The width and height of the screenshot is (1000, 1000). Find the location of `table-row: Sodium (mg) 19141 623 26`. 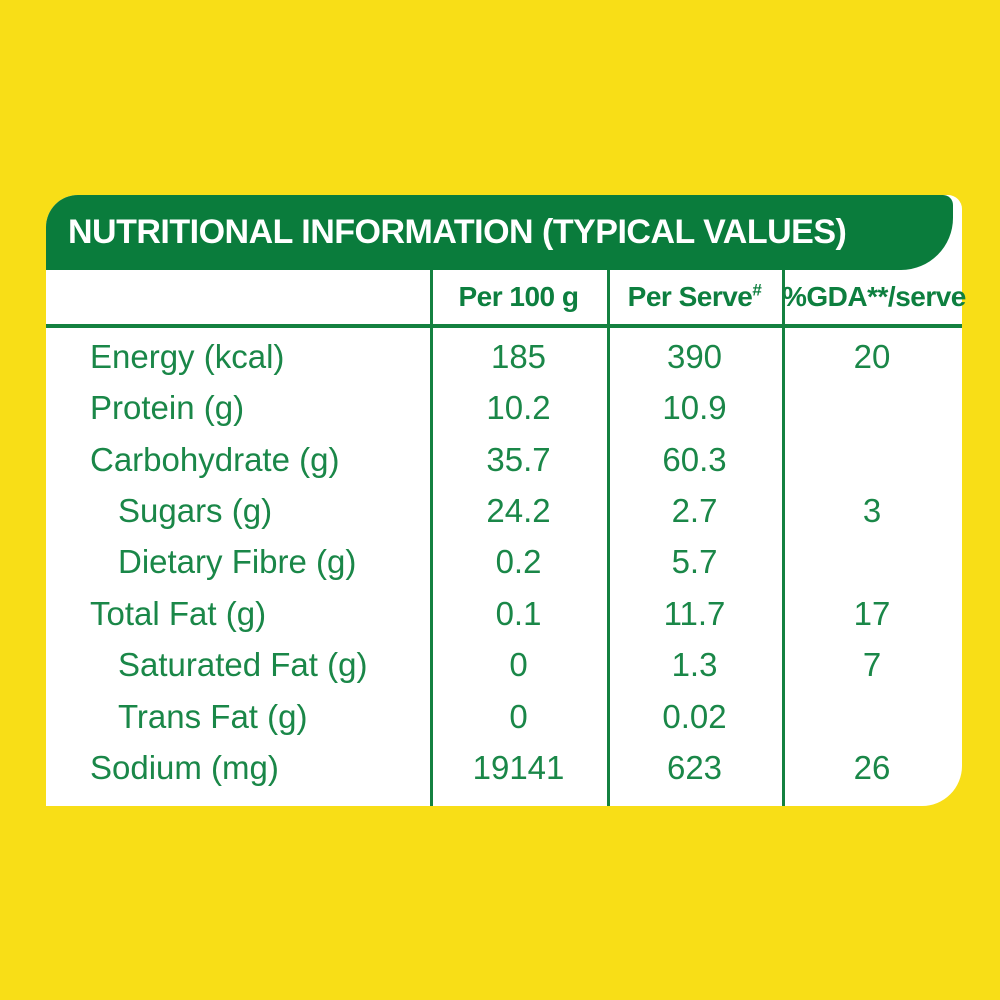

table-row: Sodium (mg) 19141 623 26 is located at coordinates (504, 768).